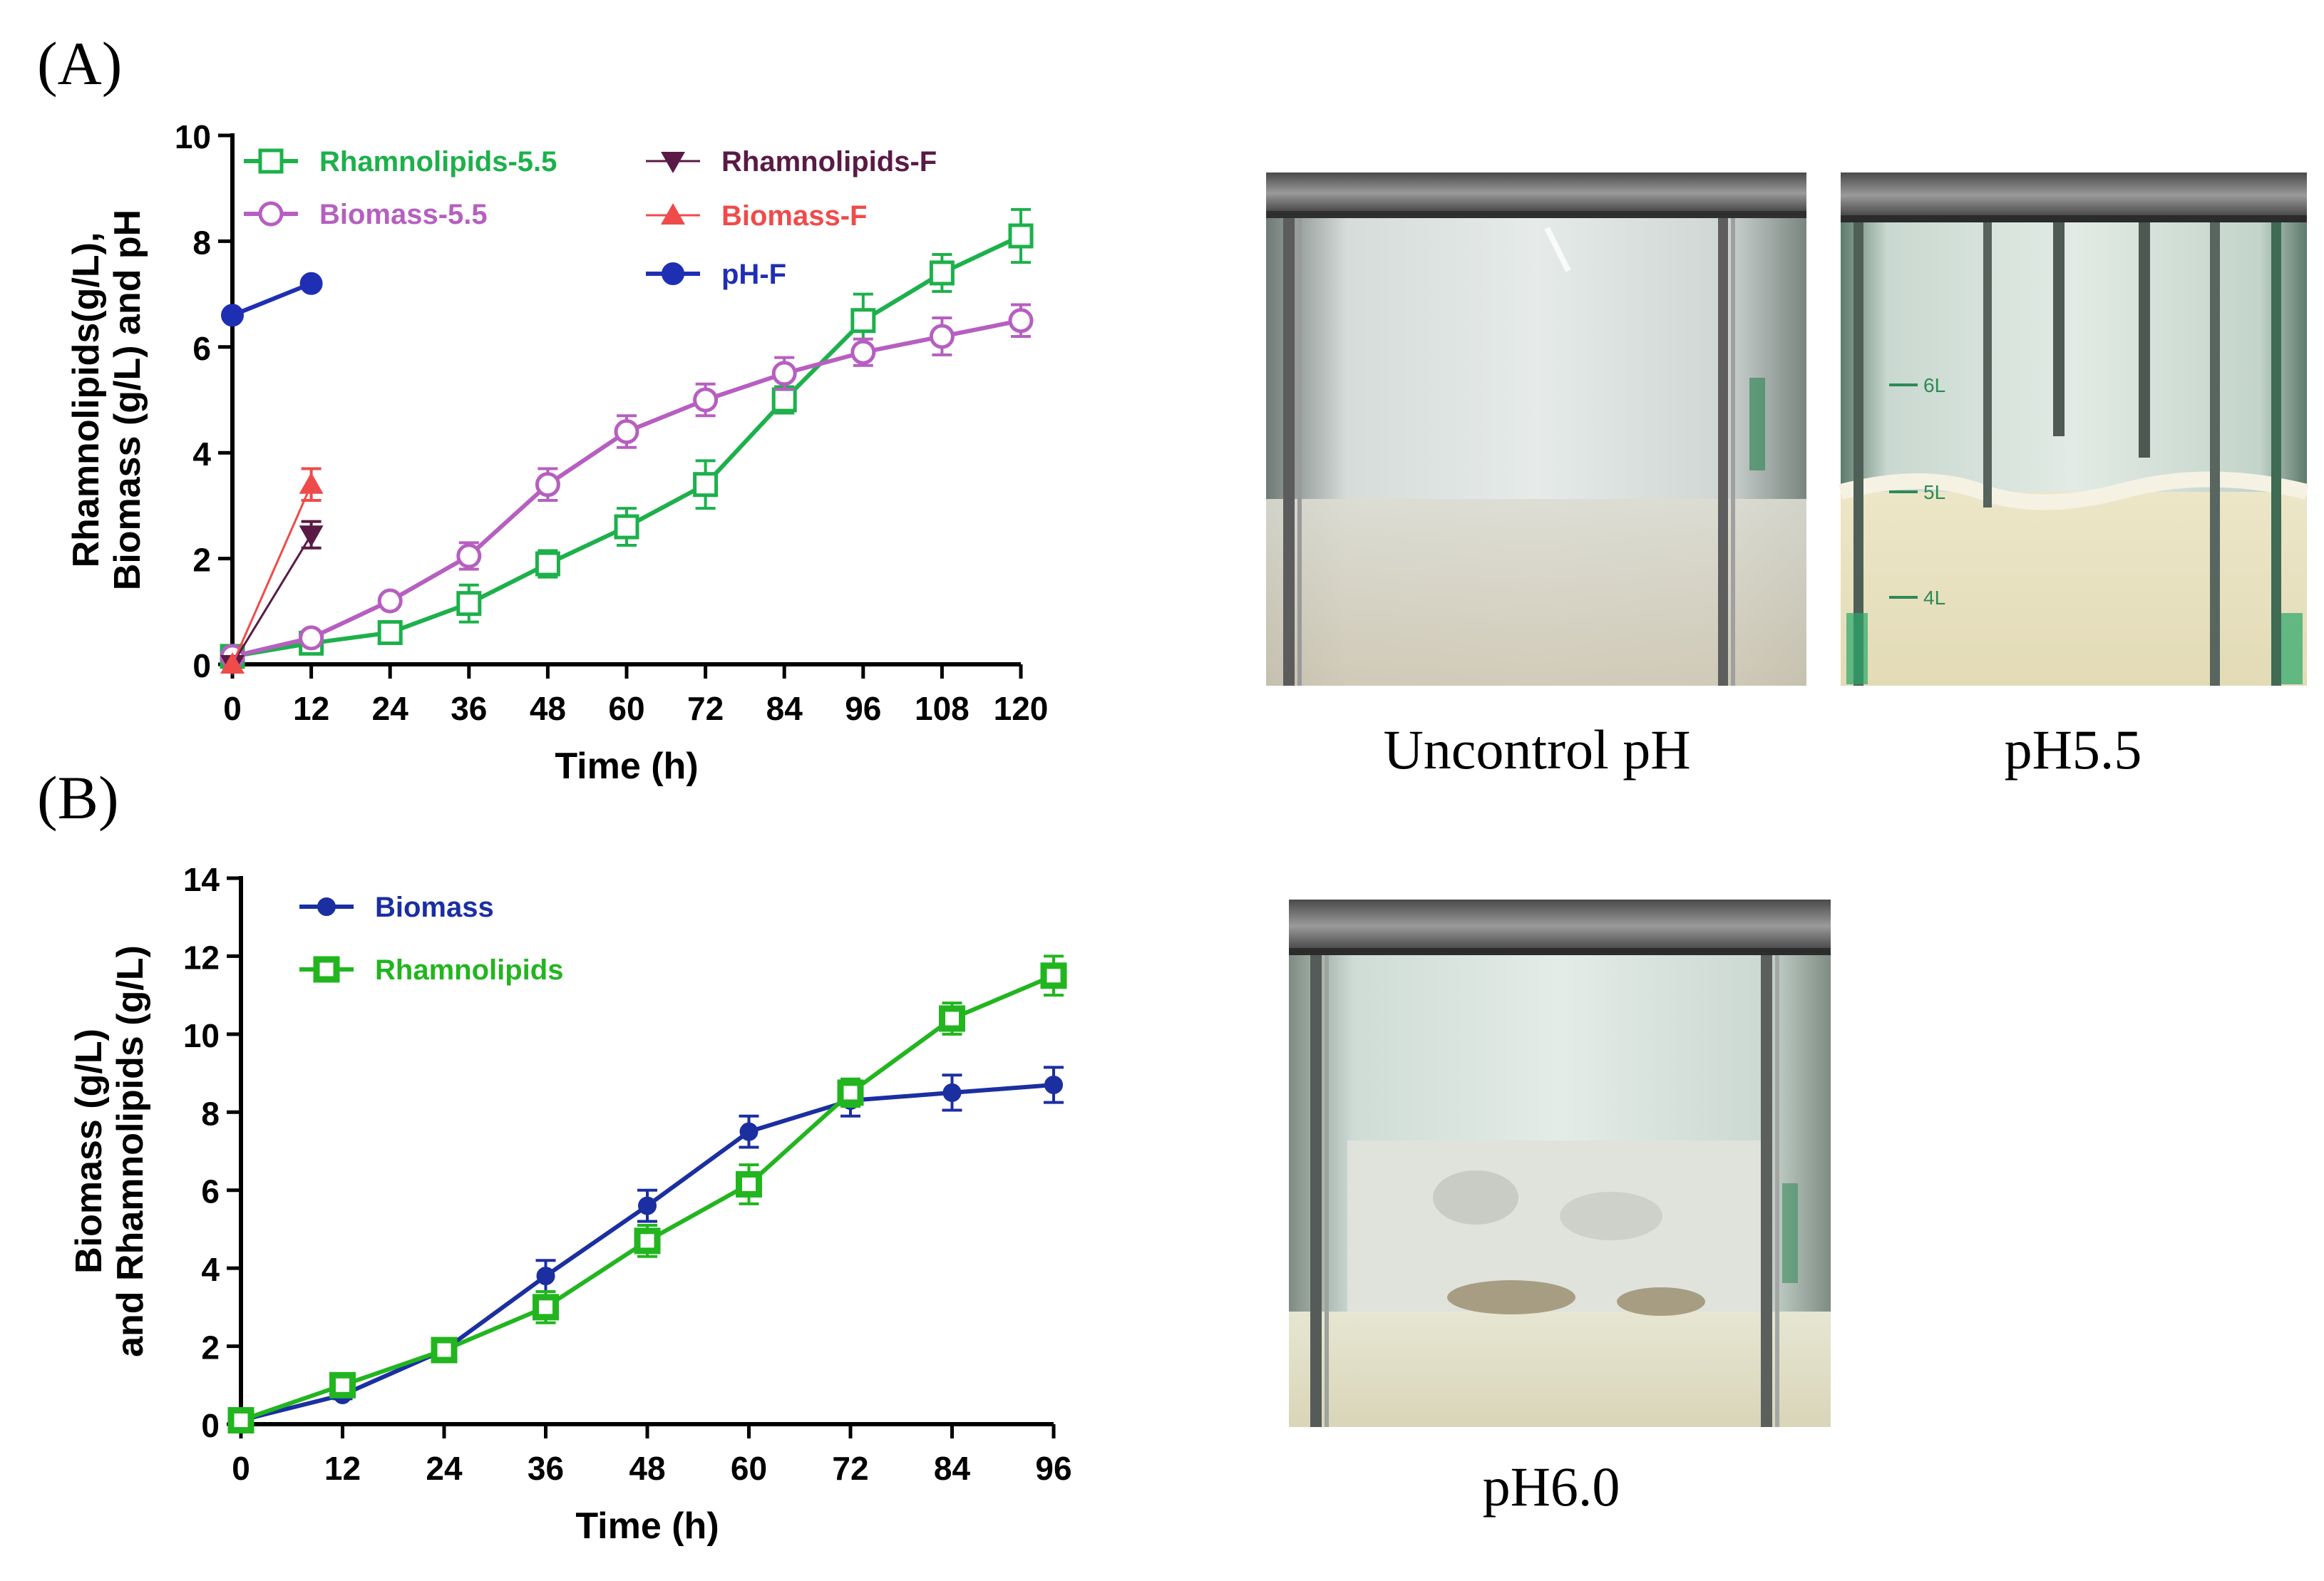  What do you see at coordinates (2074, 429) in the screenshot?
I see `photo-ph55: 6L 5L 4L` at bounding box center [2074, 429].